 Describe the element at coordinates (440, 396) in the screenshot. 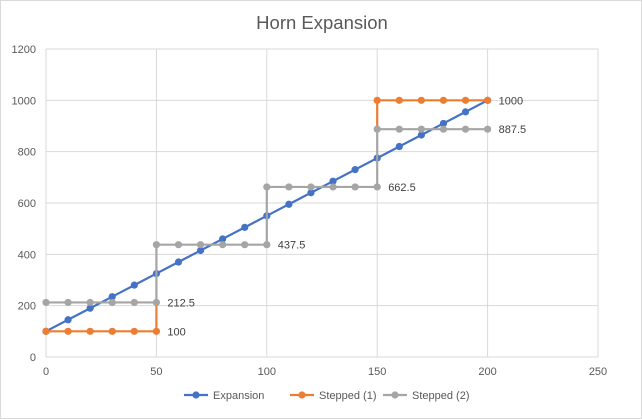

I see `legend-label: Stepped (2)` at that location.